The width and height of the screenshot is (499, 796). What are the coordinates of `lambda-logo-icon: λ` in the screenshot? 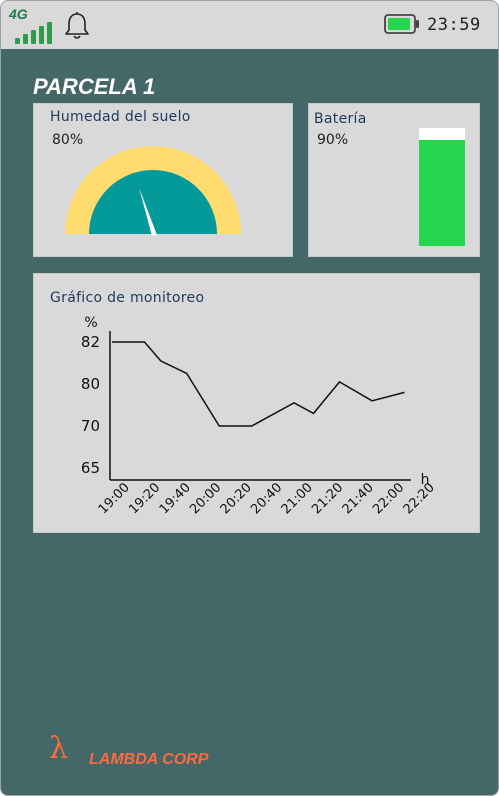 It's located at (59, 748).